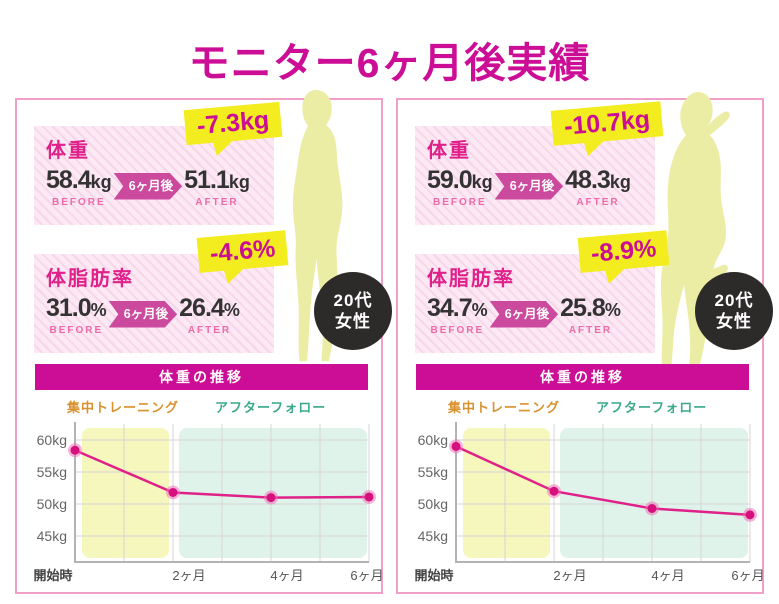  I want to click on body-fat-before-value: 34.7%, so click(457, 308).